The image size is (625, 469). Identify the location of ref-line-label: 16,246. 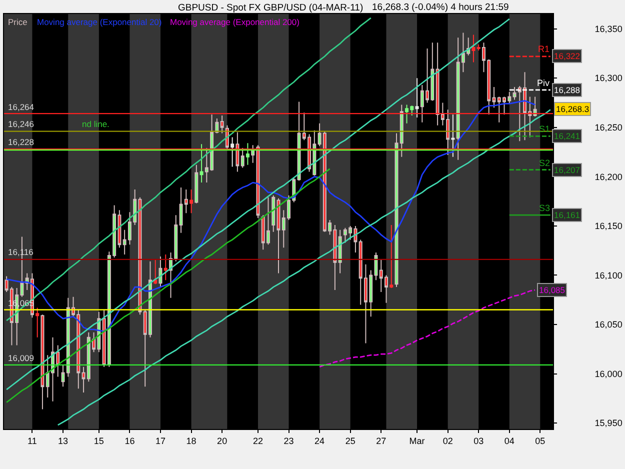
(21, 124).